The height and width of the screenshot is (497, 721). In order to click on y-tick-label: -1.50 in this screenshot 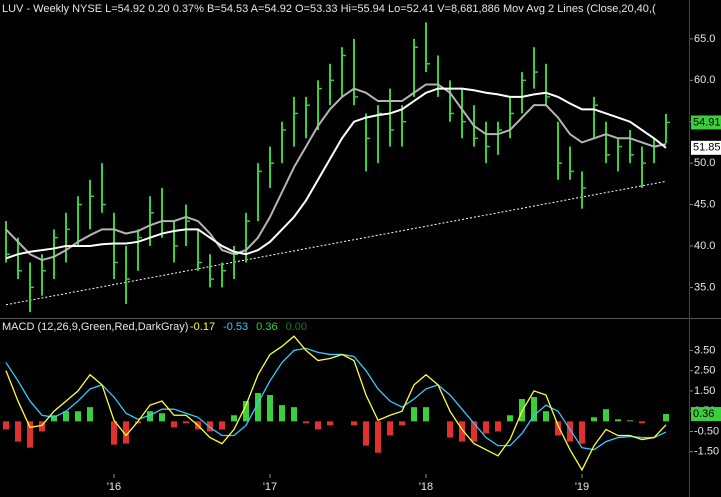, I will do `click(706, 452)`.